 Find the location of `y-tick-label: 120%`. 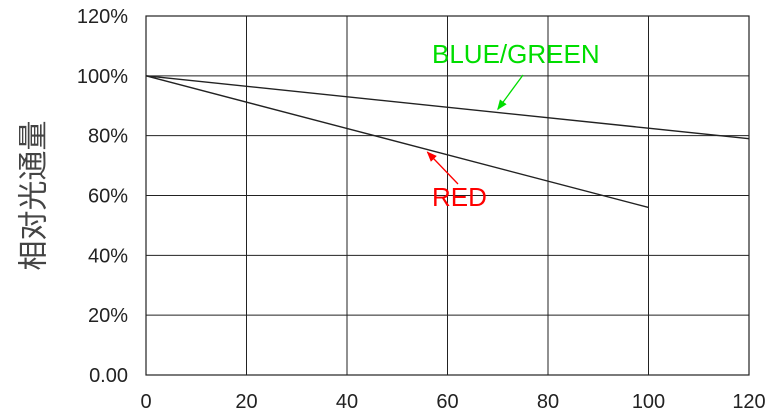

y-tick-label: 120% is located at coordinates (102, 17).